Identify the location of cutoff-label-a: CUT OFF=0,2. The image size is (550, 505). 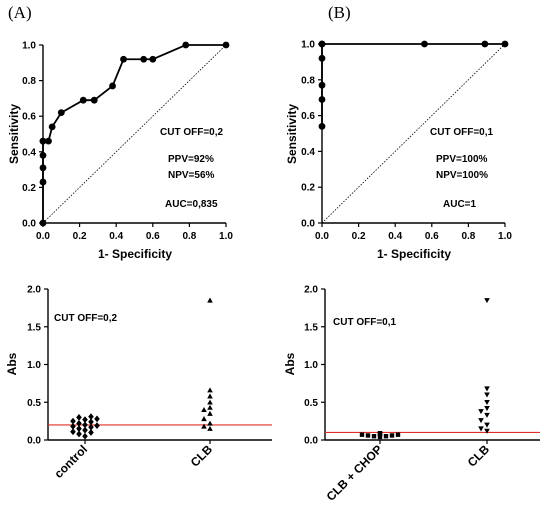
(192, 132).